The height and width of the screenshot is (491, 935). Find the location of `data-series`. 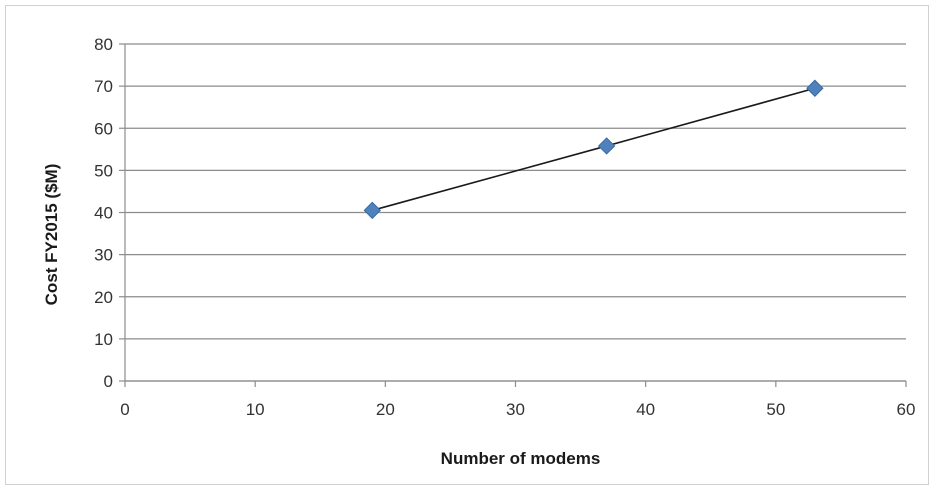

data-series is located at coordinates (593, 149).